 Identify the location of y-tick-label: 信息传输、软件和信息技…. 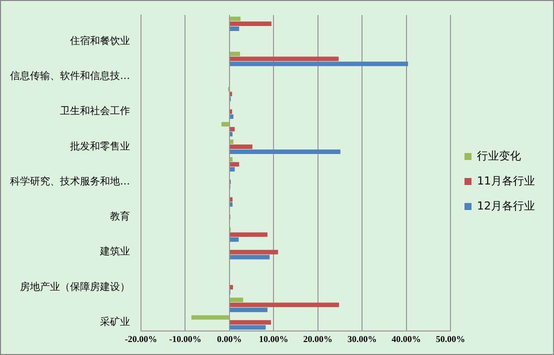
(70, 76).